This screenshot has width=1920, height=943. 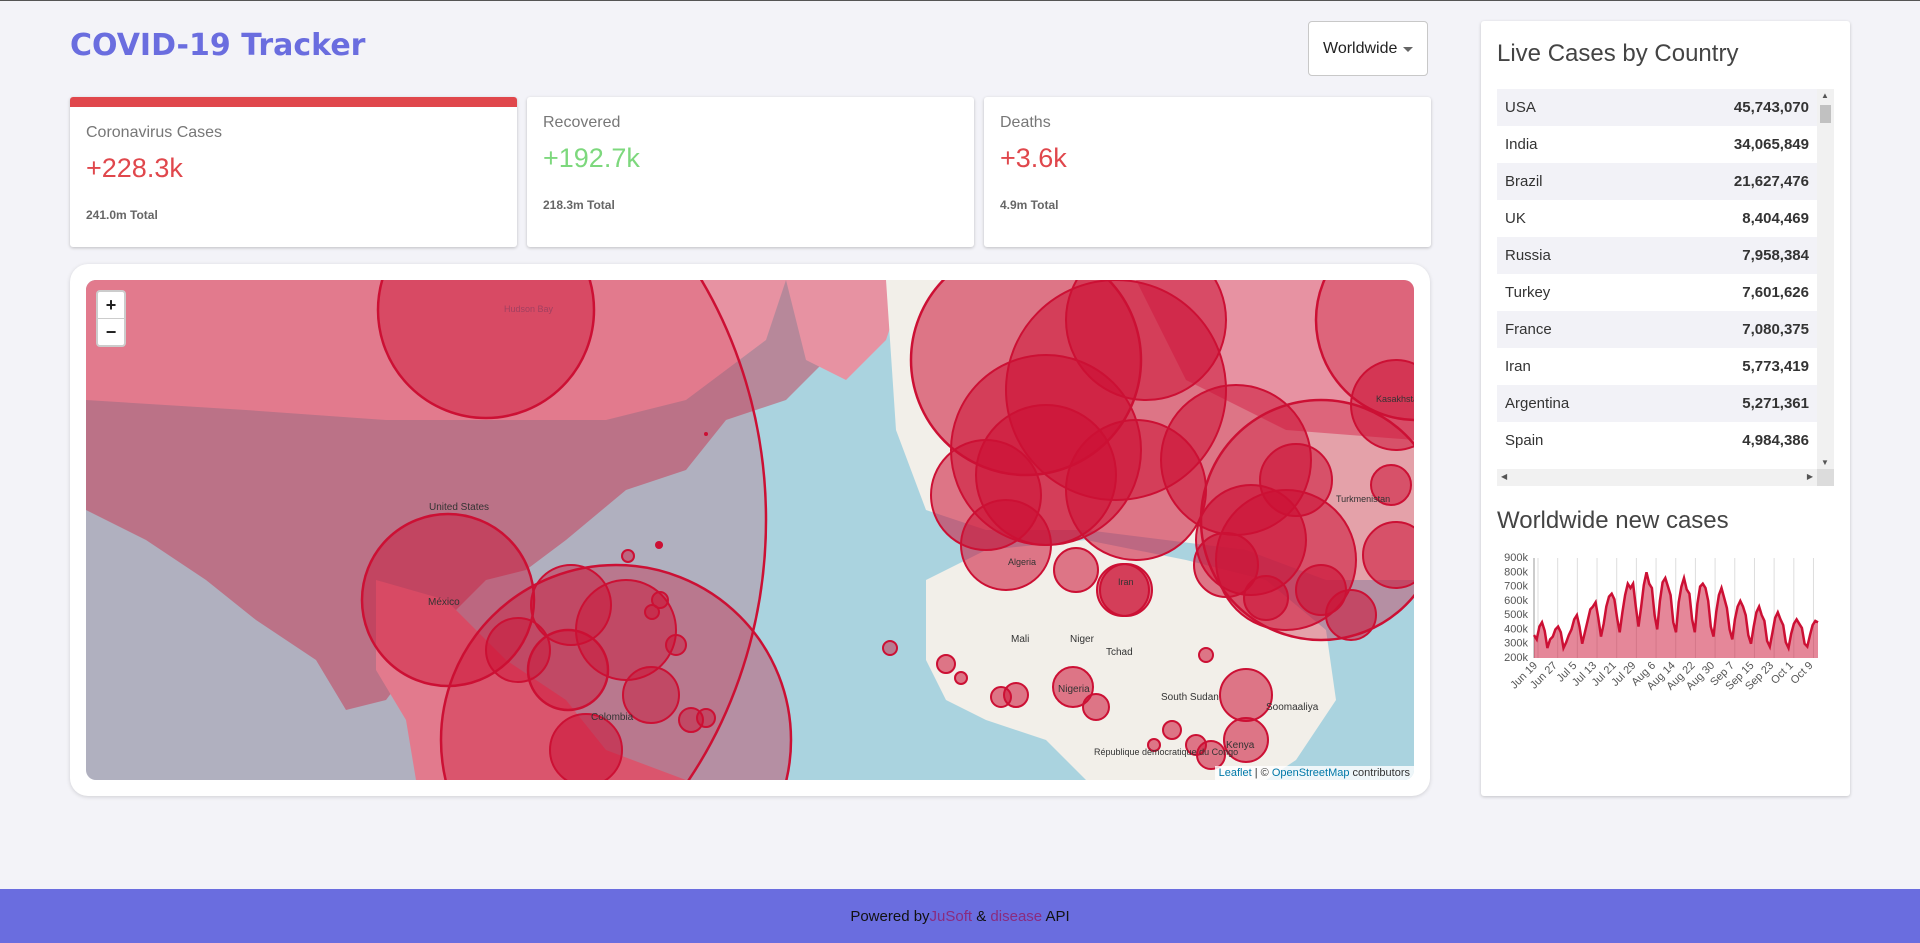 What do you see at coordinates (1537, 403) in the screenshot?
I see `country-name: Argentina` at bounding box center [1537, 403].